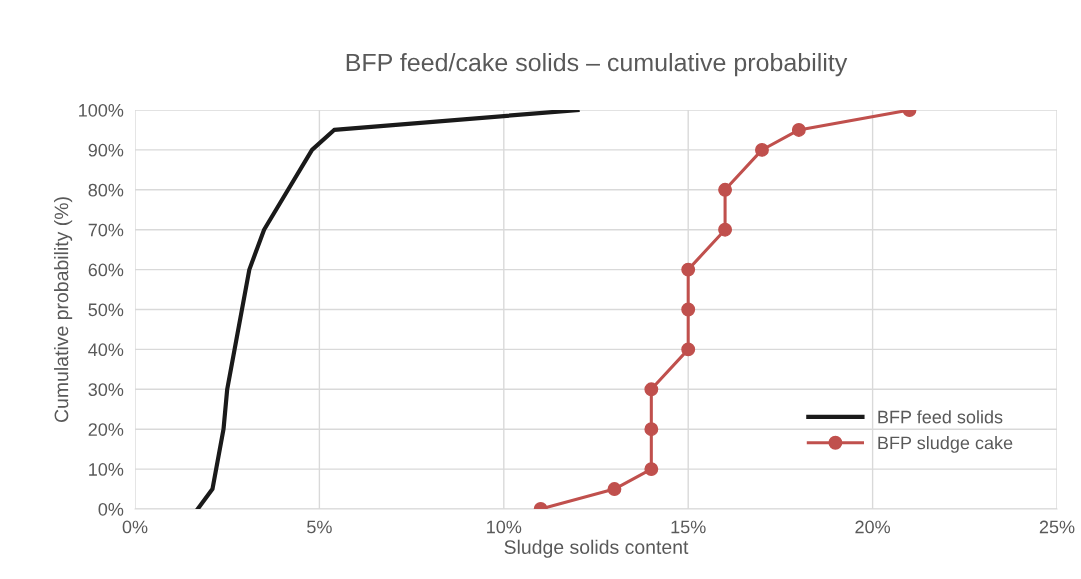 This screenshot has height=579, width=1081. I want to click on y-tick-label: 60%, so click(106, 270).